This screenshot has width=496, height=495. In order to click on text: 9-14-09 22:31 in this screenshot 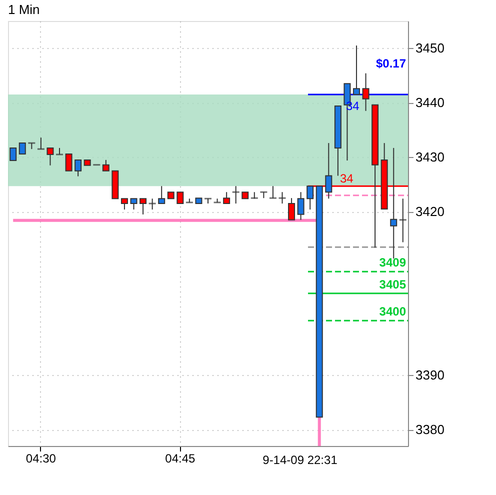, I will do `click(300, 460)`.